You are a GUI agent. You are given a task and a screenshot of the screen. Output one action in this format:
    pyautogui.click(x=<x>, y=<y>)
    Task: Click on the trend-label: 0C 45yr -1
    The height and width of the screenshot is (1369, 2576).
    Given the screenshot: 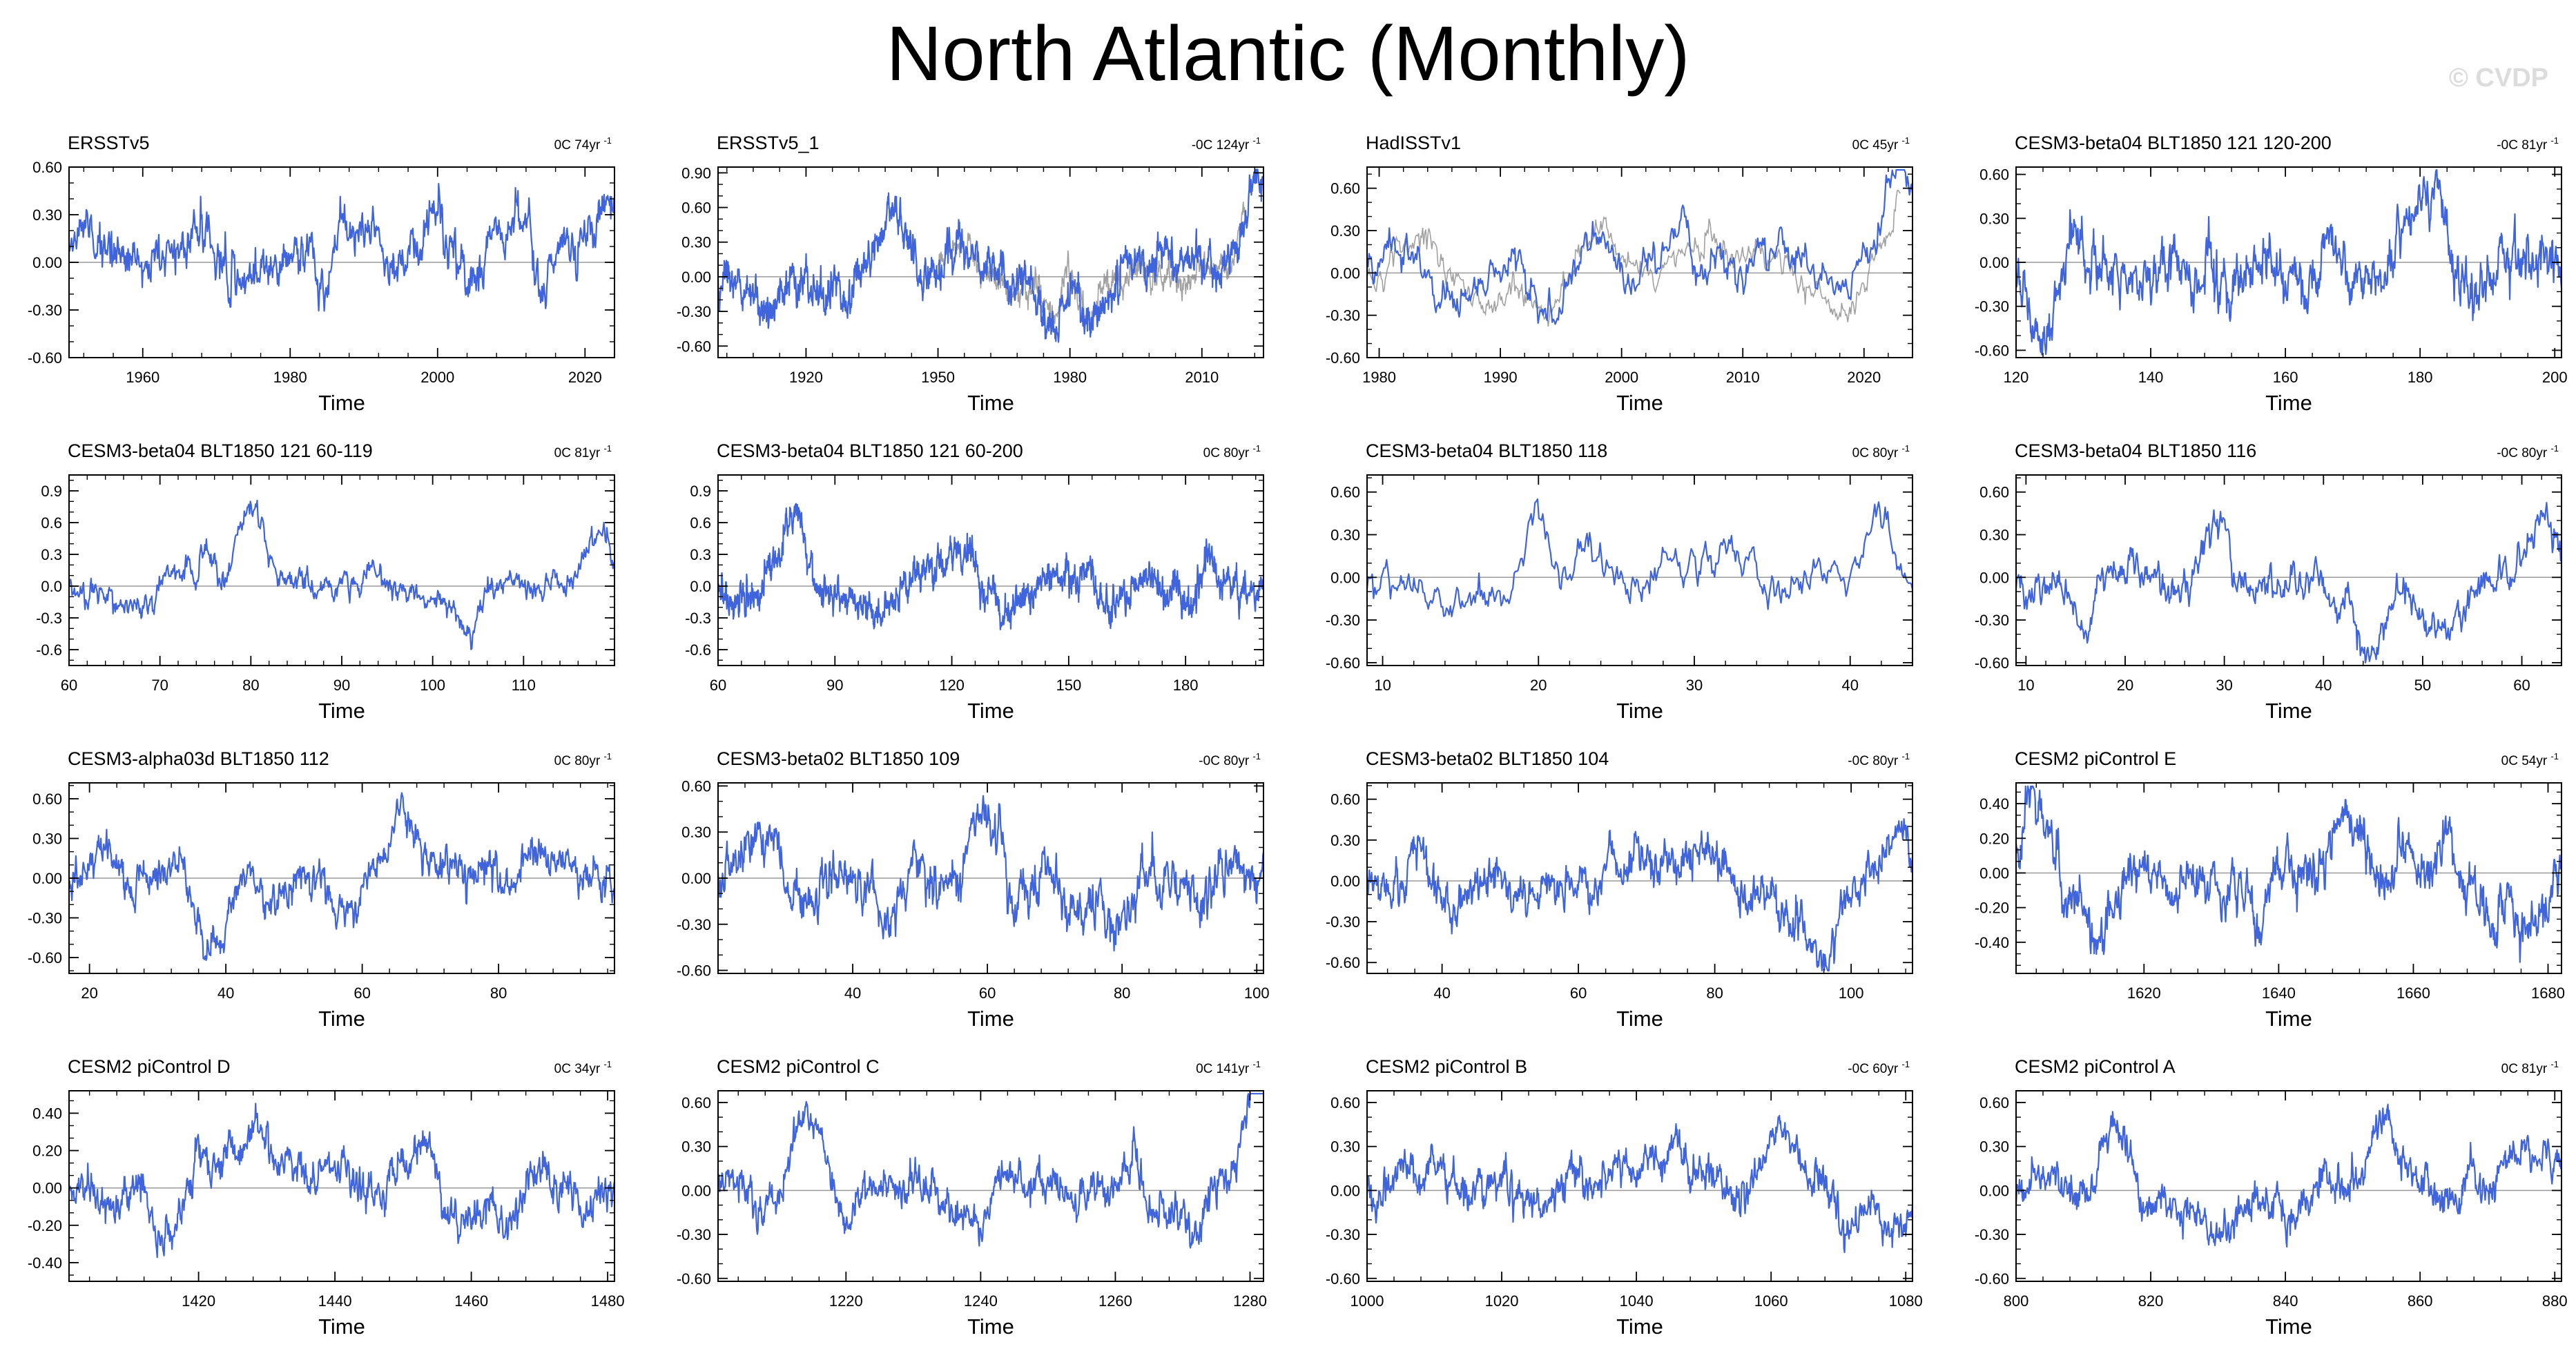 What is the action you would take?
    pyautogui.click(x=1881, y=144)
    